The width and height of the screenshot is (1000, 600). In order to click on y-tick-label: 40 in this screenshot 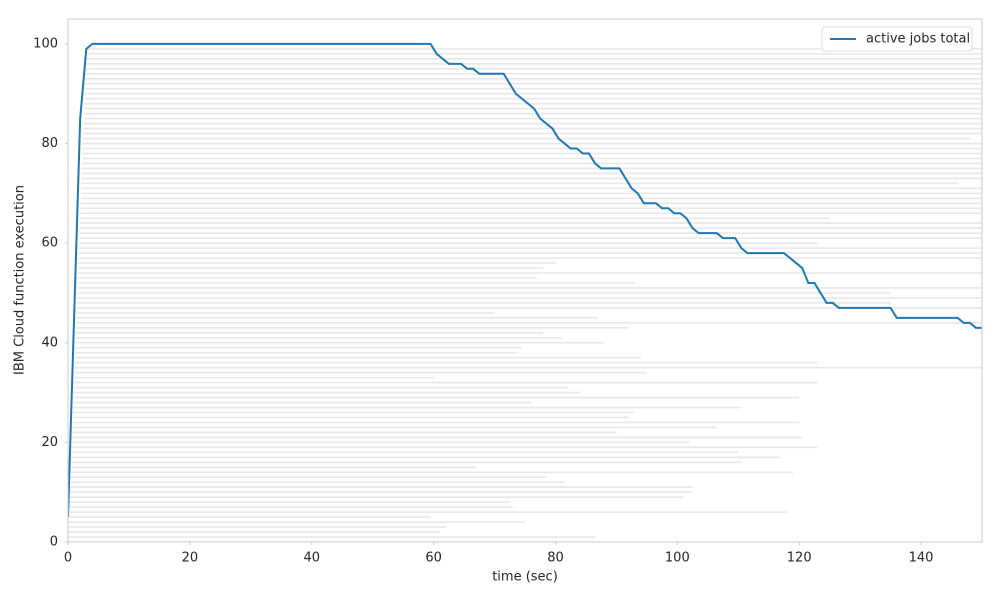, I will do `click(49, 342)`.